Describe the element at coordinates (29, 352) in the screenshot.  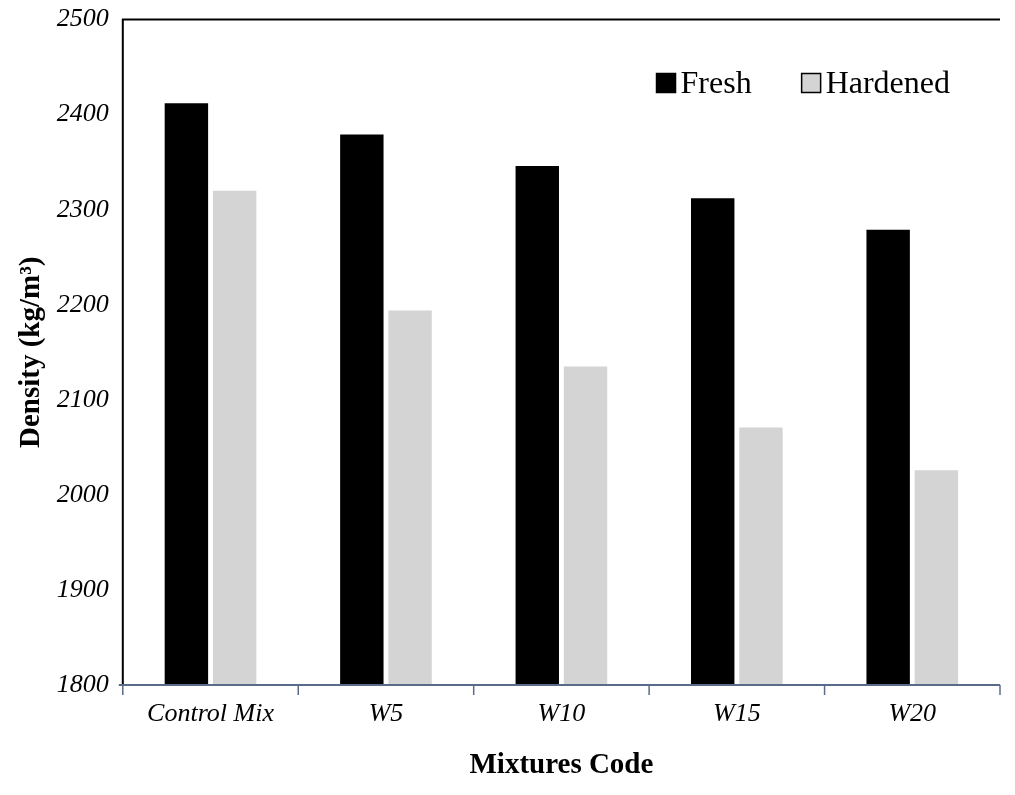
I see `y-axis-title: Density (kg/m³)` at that location.